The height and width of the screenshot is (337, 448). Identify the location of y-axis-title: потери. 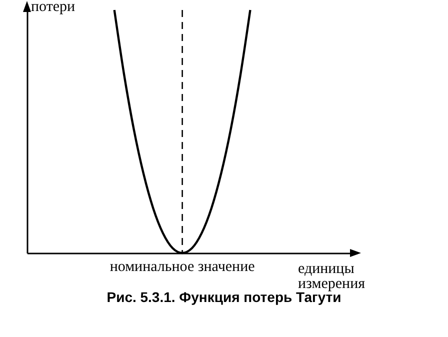
(53, 7).